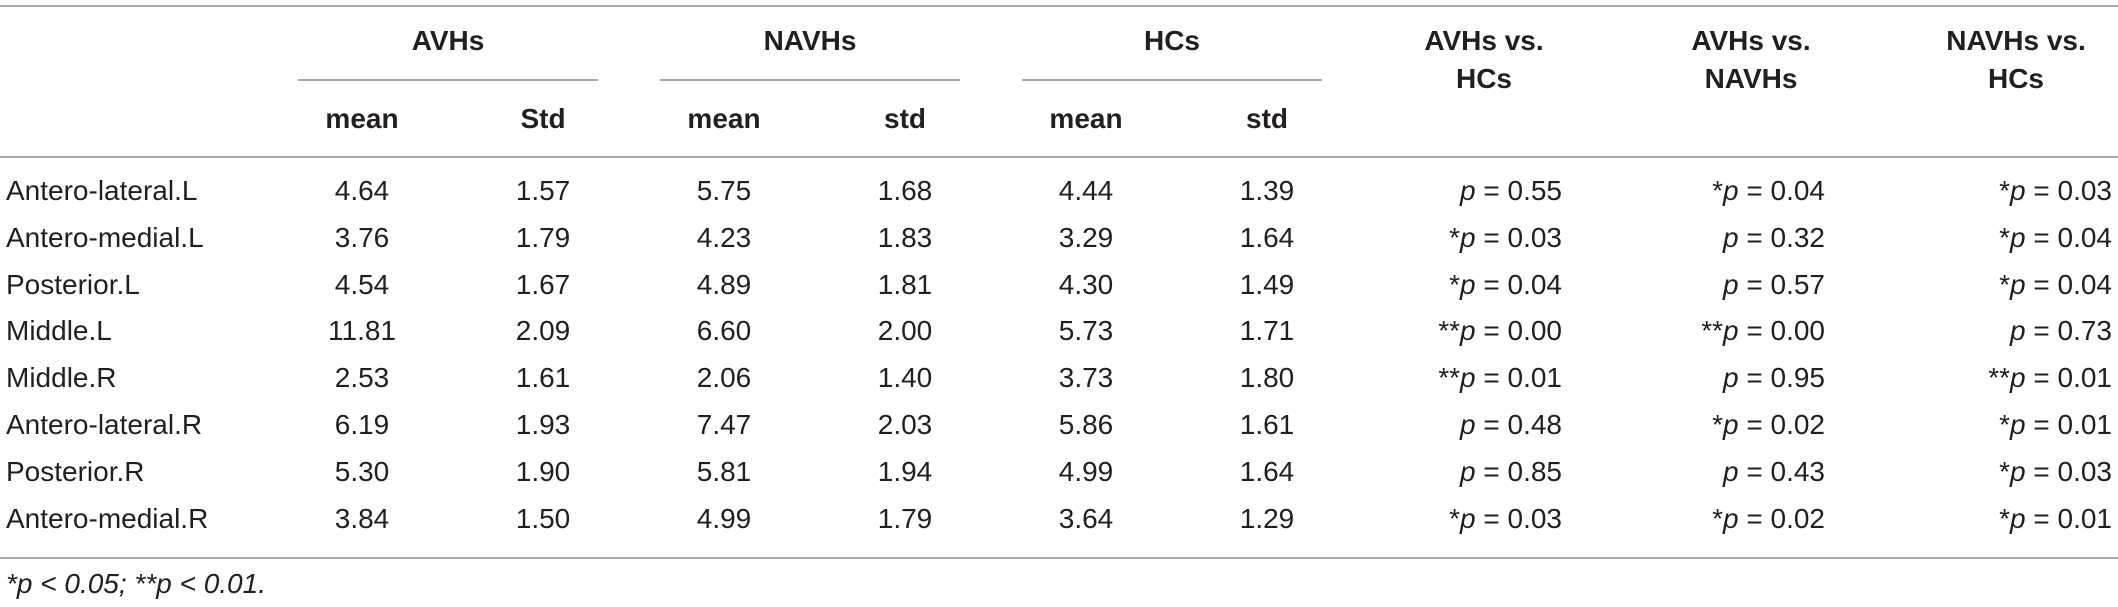  What do you see at coordinates (543, 471) in the screenshot?
I see `avhs-std-value: 1.90` at bounding box center [543, 471].